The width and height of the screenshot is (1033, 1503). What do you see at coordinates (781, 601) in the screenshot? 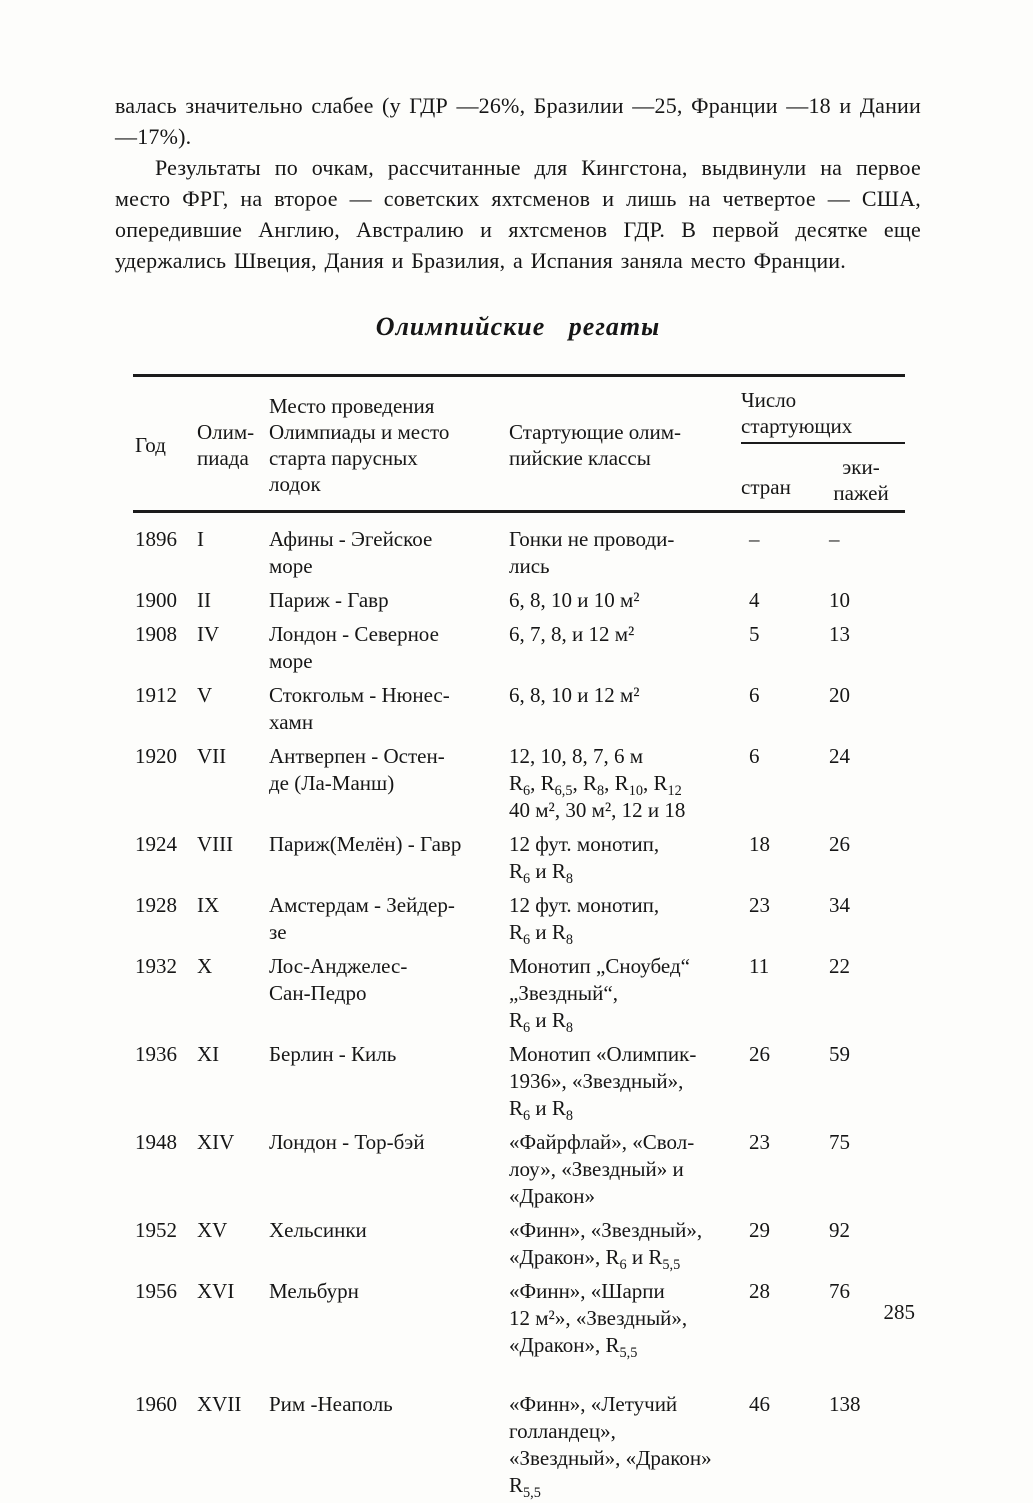
I see `cell-countries: 4` at bounding box center [781, 601].